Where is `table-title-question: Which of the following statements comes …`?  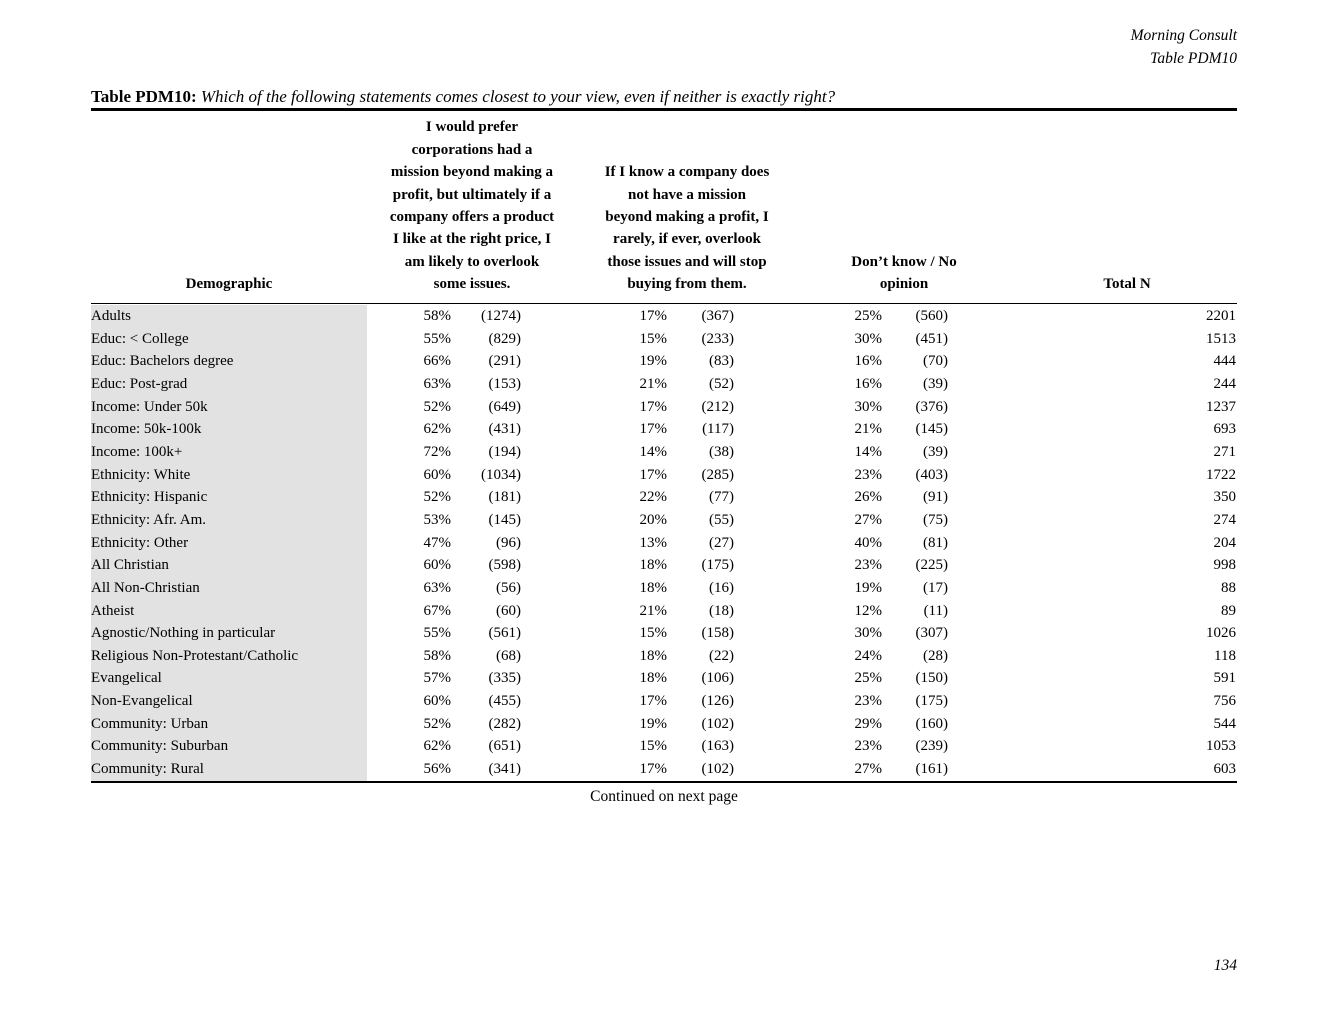 table-title-question: Which of the following statements comes … is located at coordinates (518, 96).